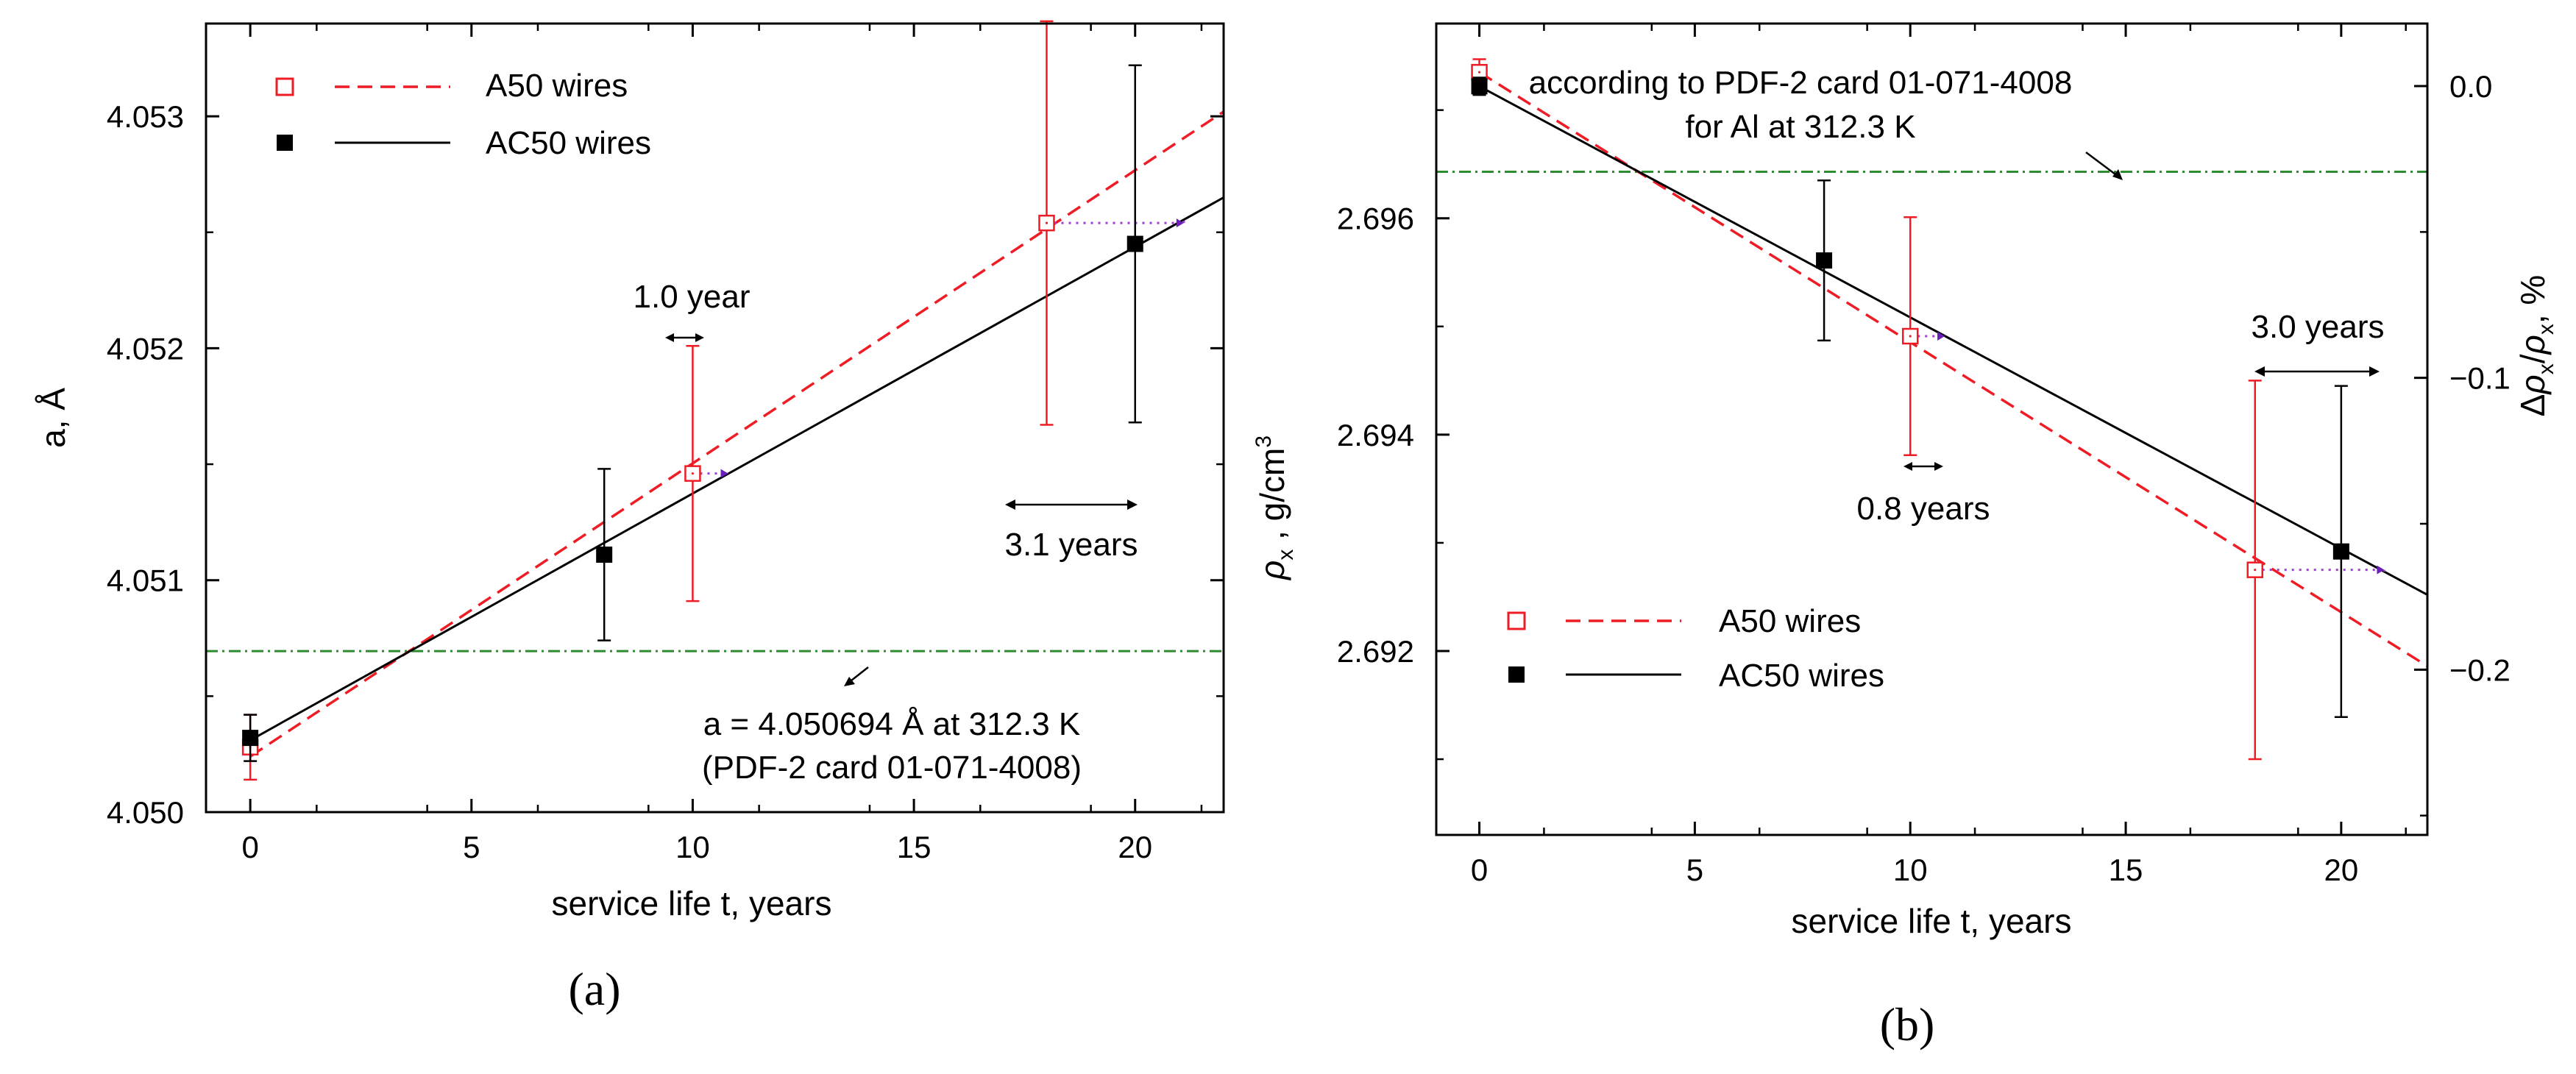 The image size is (2576, 1074). Describe the element at coordinates (53, 418) in the screenshot. I see `panel-a-y-axis-title: a, Å` at that location.